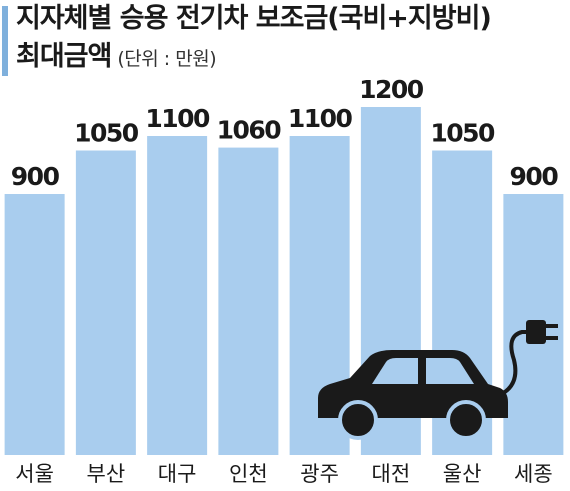 Image resolution: width=570 pixels, height=491 pixels. What do you see at coordinates (177, 118) in the screenshot?
I see `value-label-2: 1100` at bounding box center [177, 118].